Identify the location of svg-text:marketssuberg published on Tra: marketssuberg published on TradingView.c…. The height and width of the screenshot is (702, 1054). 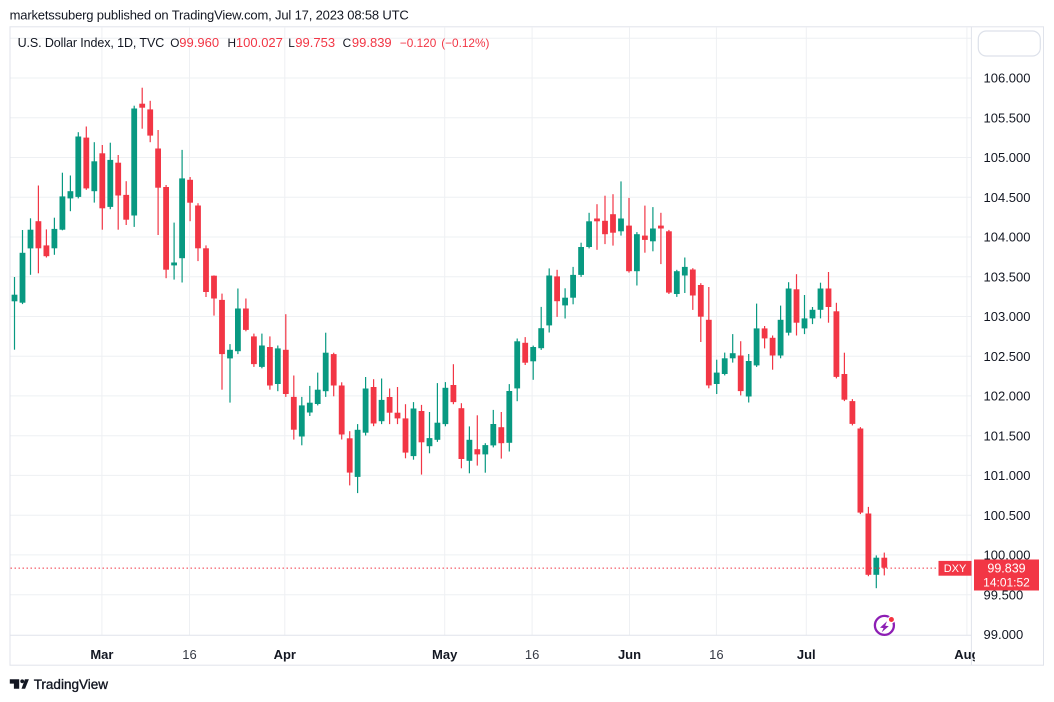
(209, 15).